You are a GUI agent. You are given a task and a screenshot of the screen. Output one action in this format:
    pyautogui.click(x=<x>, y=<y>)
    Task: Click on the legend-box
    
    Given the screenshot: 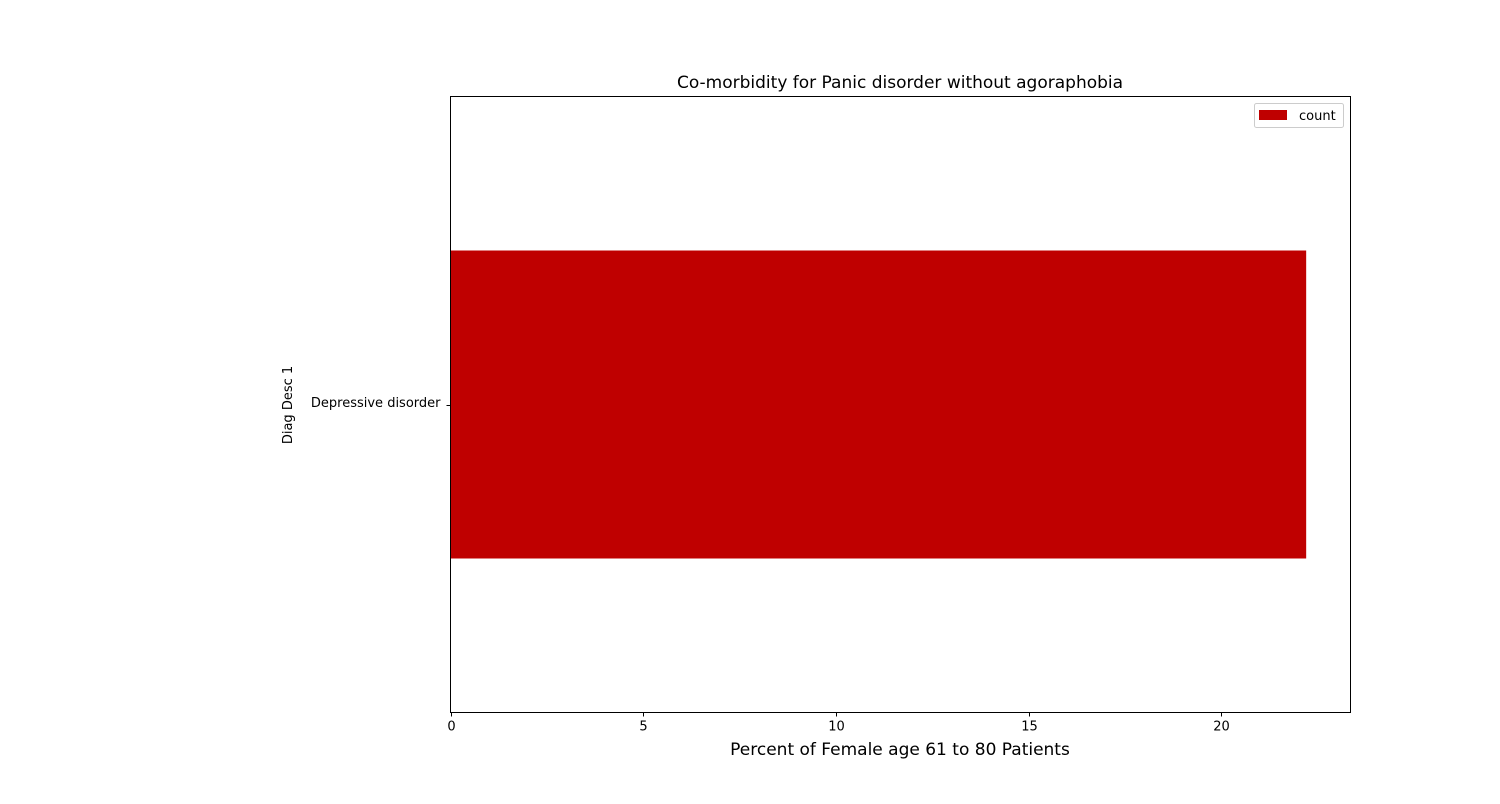 What is the action you would take?
    pyautogui.click(x=1299, y=115)
    